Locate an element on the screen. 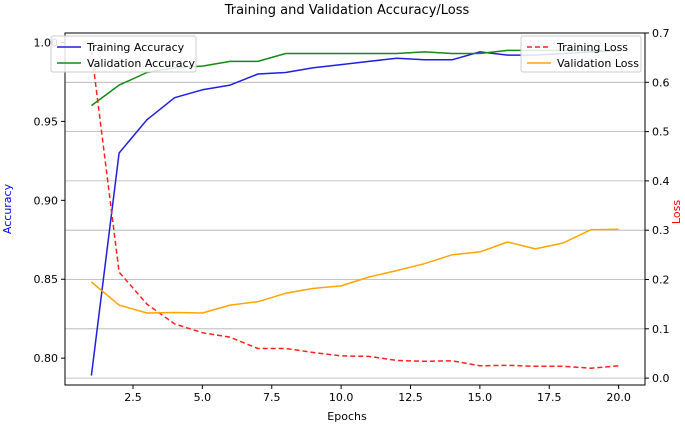 The width and height of the screenshot is (685, 424). y-axis-right-label: Loss is located at coordinates (676, 212).